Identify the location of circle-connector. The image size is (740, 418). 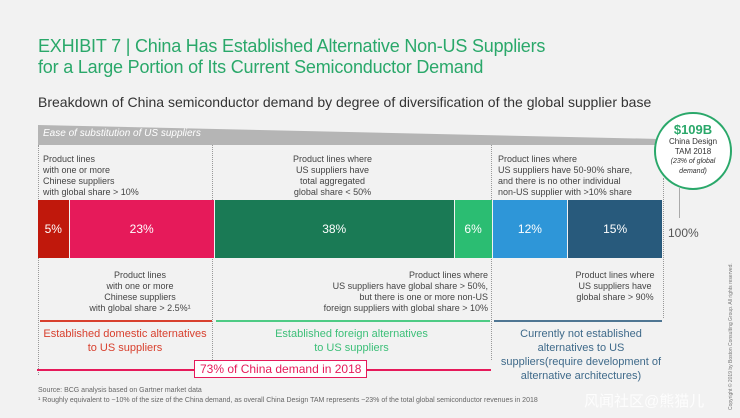
(679, 203).